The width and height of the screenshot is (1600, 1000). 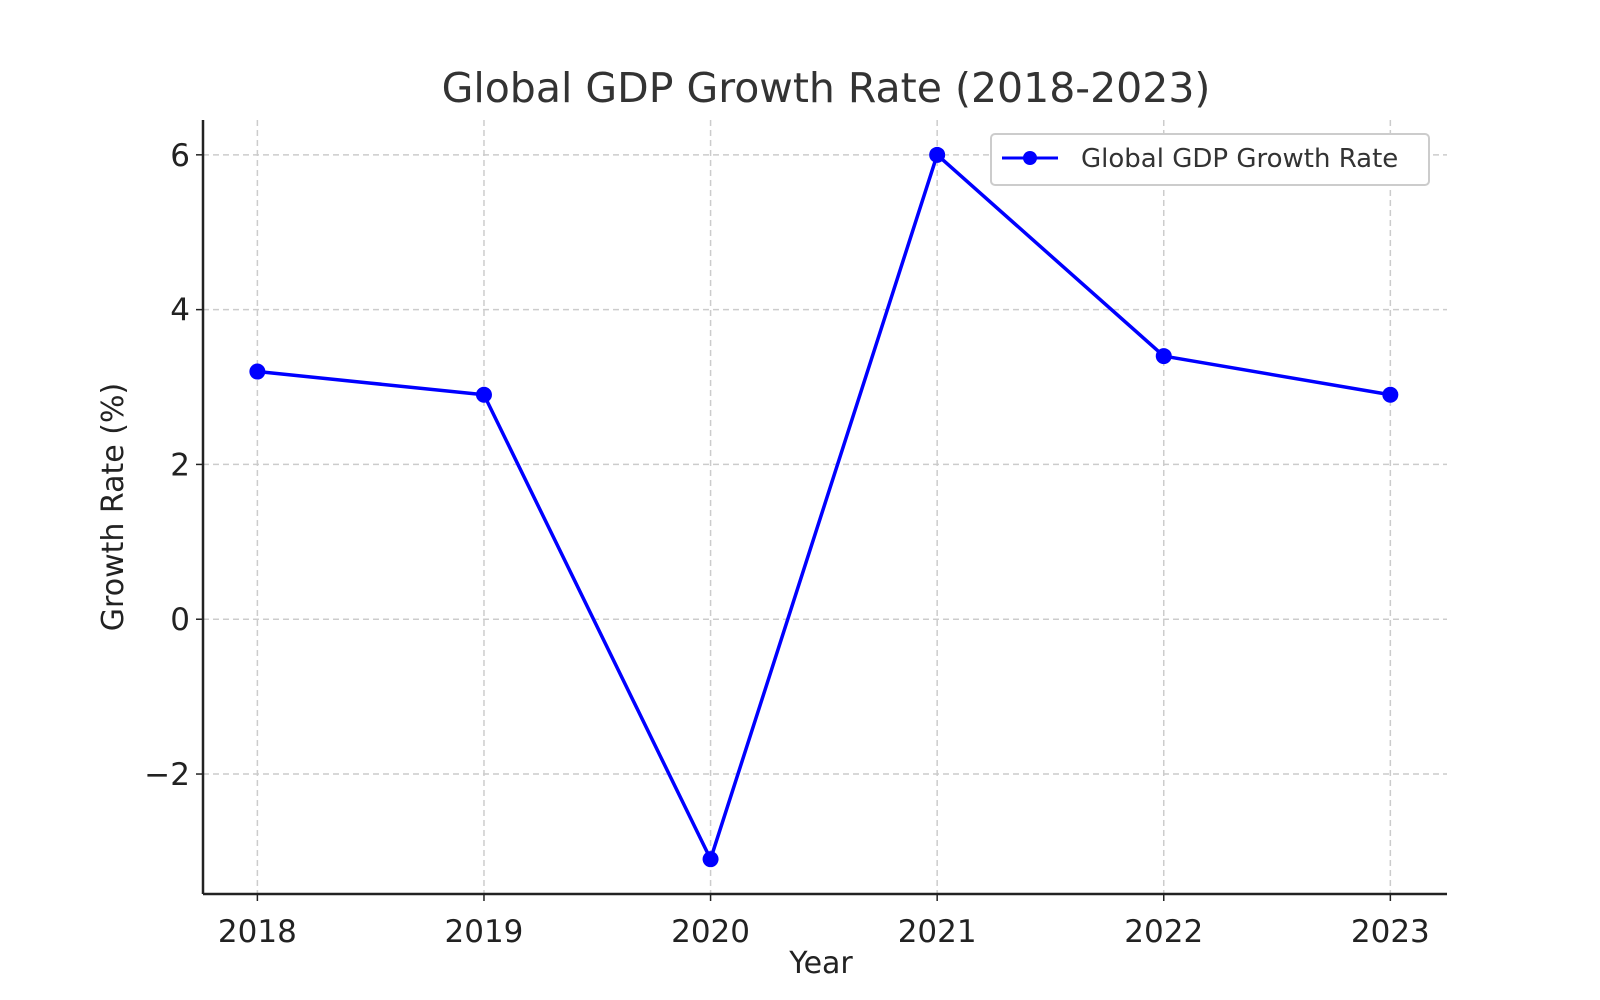 I want to click on legend-box, so click(x=1210, y=159).